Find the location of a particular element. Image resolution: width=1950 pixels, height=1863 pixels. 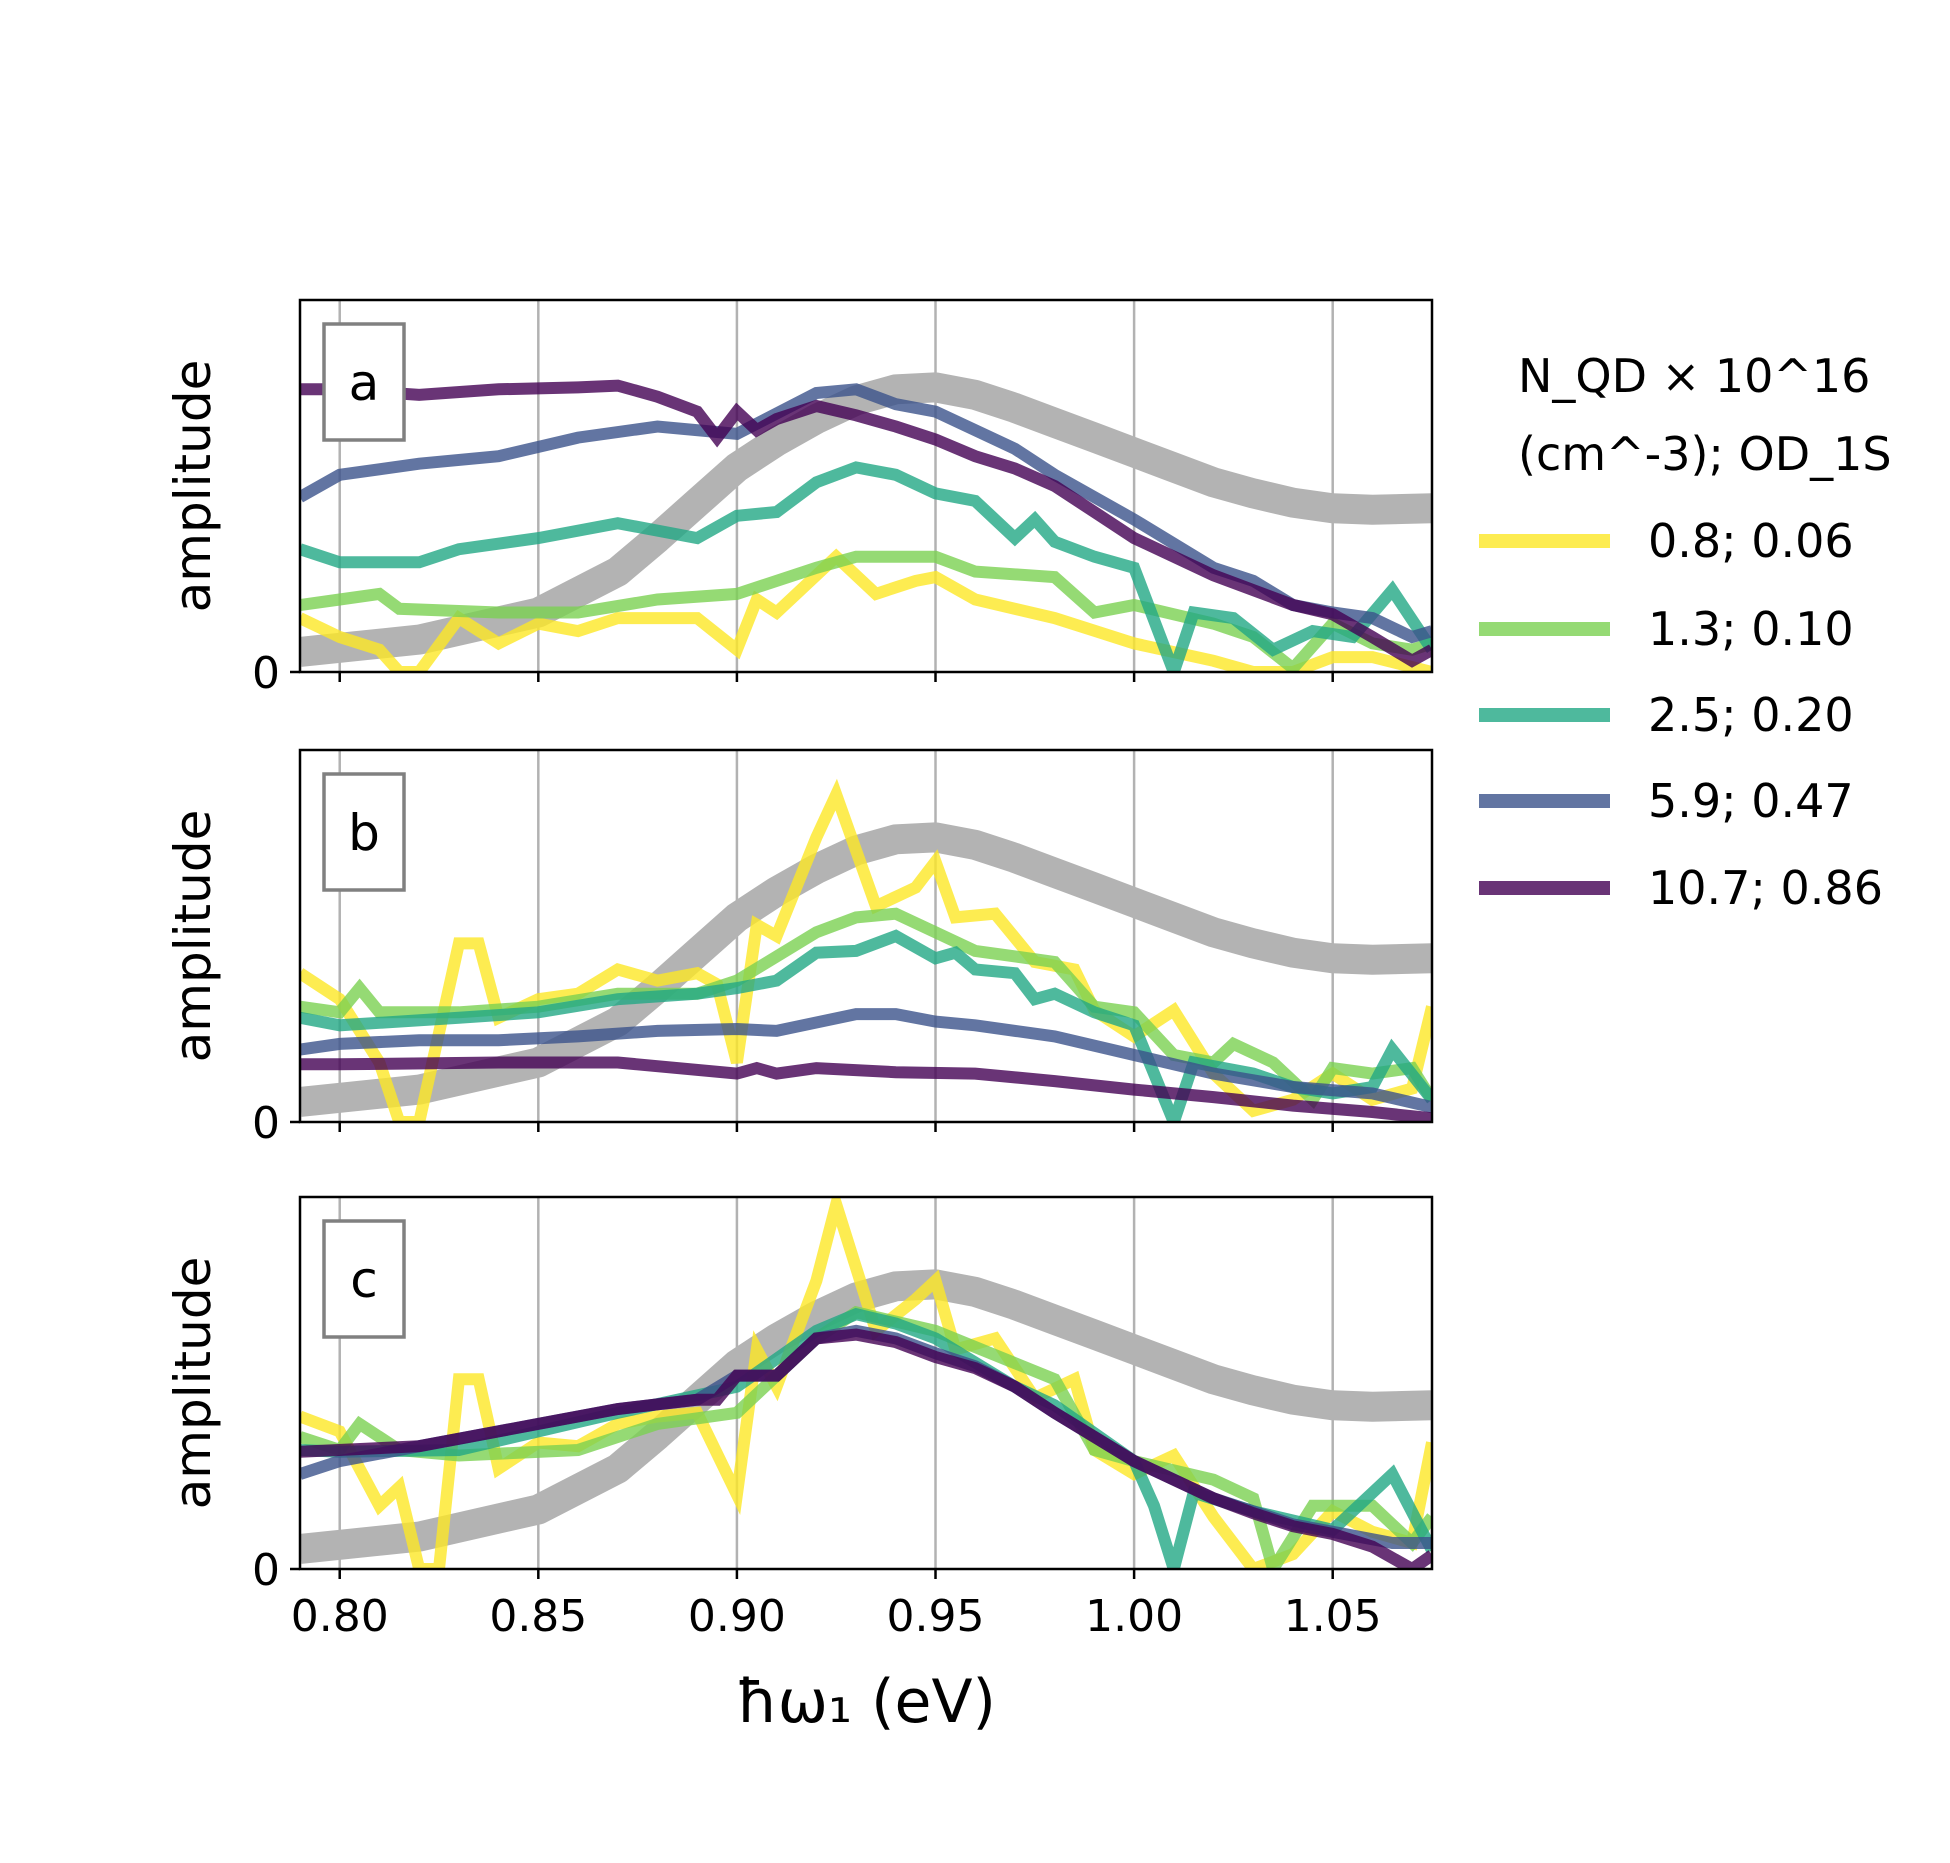

legend-entry: 5.9; 0.47 is located at coordinates (1666, 801).